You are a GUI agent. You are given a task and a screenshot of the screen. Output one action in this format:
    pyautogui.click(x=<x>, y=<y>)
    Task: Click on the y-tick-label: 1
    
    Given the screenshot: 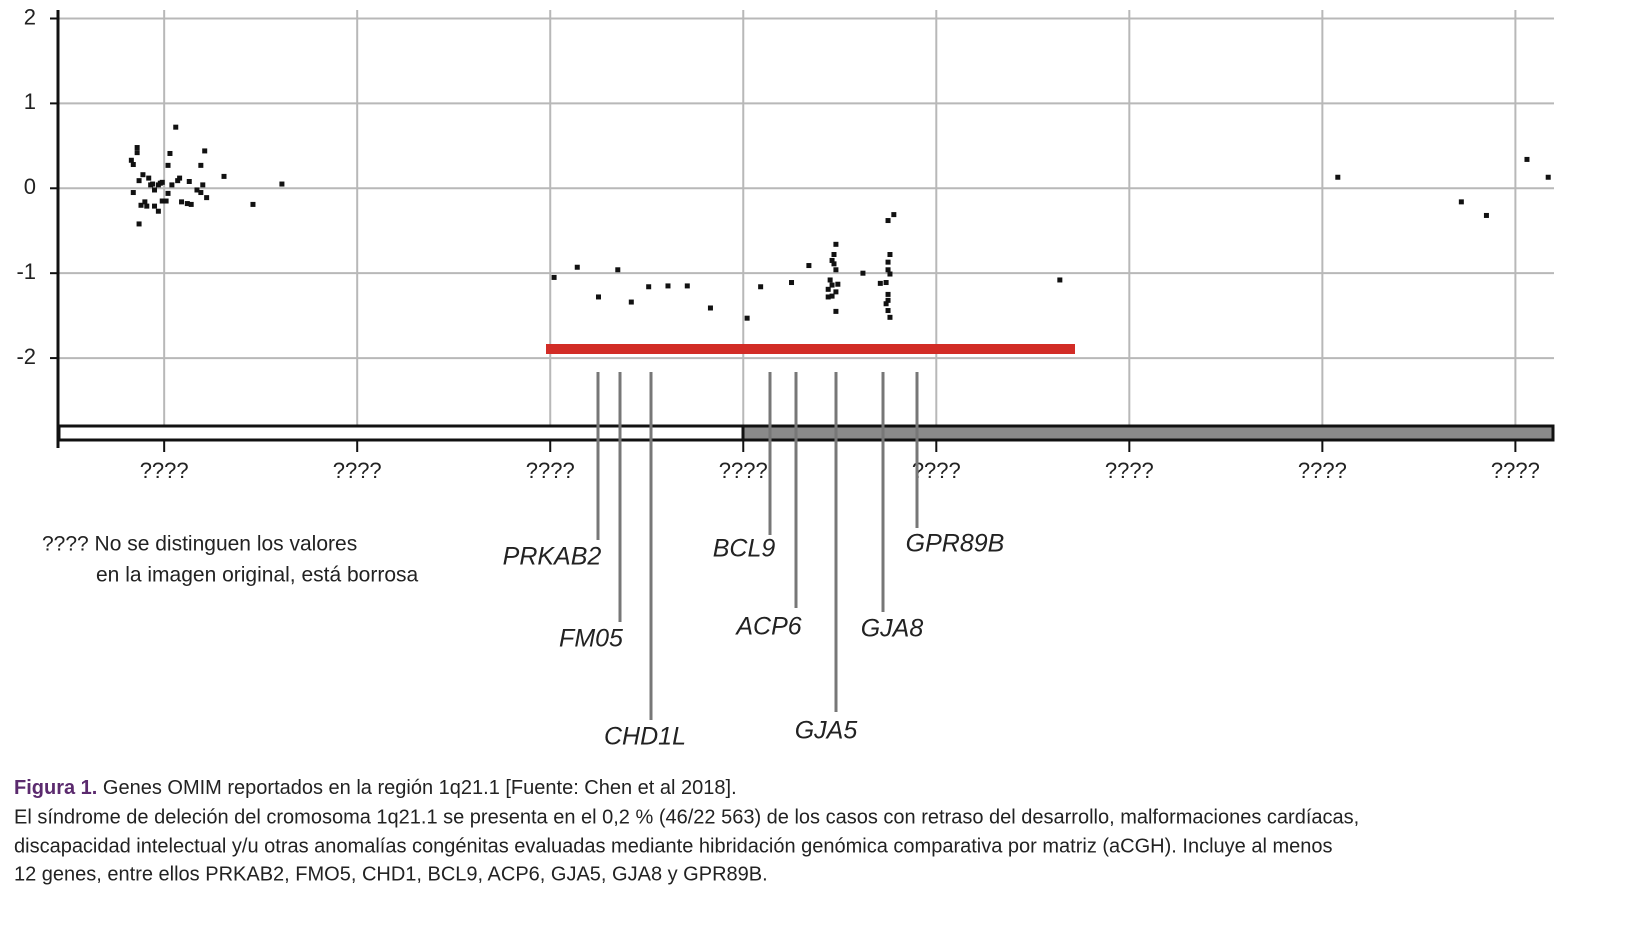 What is the action you would take?
    pyautogui.click(x=30, y=101)
    